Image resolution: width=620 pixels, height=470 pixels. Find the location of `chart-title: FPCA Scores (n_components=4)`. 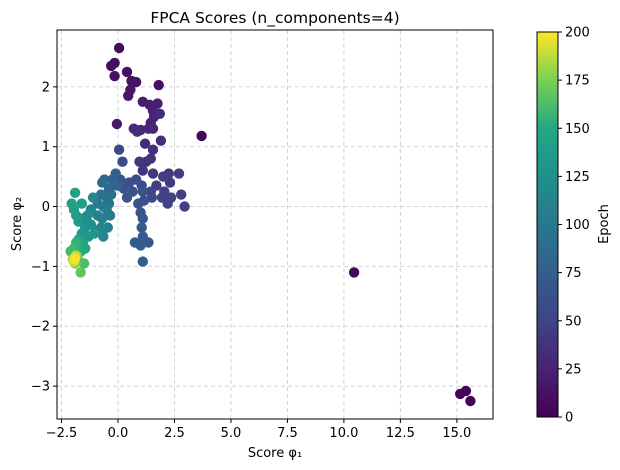

chart-title: FPCA Scores (n_components=4) is located at coordinates (274, 18).